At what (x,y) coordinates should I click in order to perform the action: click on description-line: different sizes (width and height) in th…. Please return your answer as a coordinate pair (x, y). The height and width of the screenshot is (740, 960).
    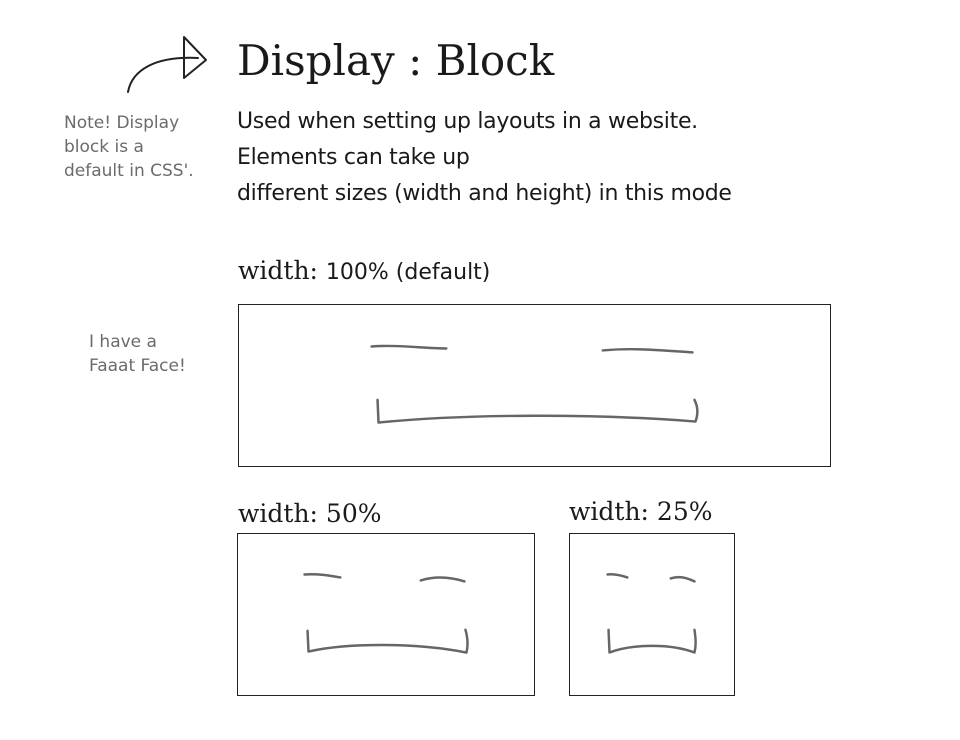
    Looking at the image, I should click on (484, 193).